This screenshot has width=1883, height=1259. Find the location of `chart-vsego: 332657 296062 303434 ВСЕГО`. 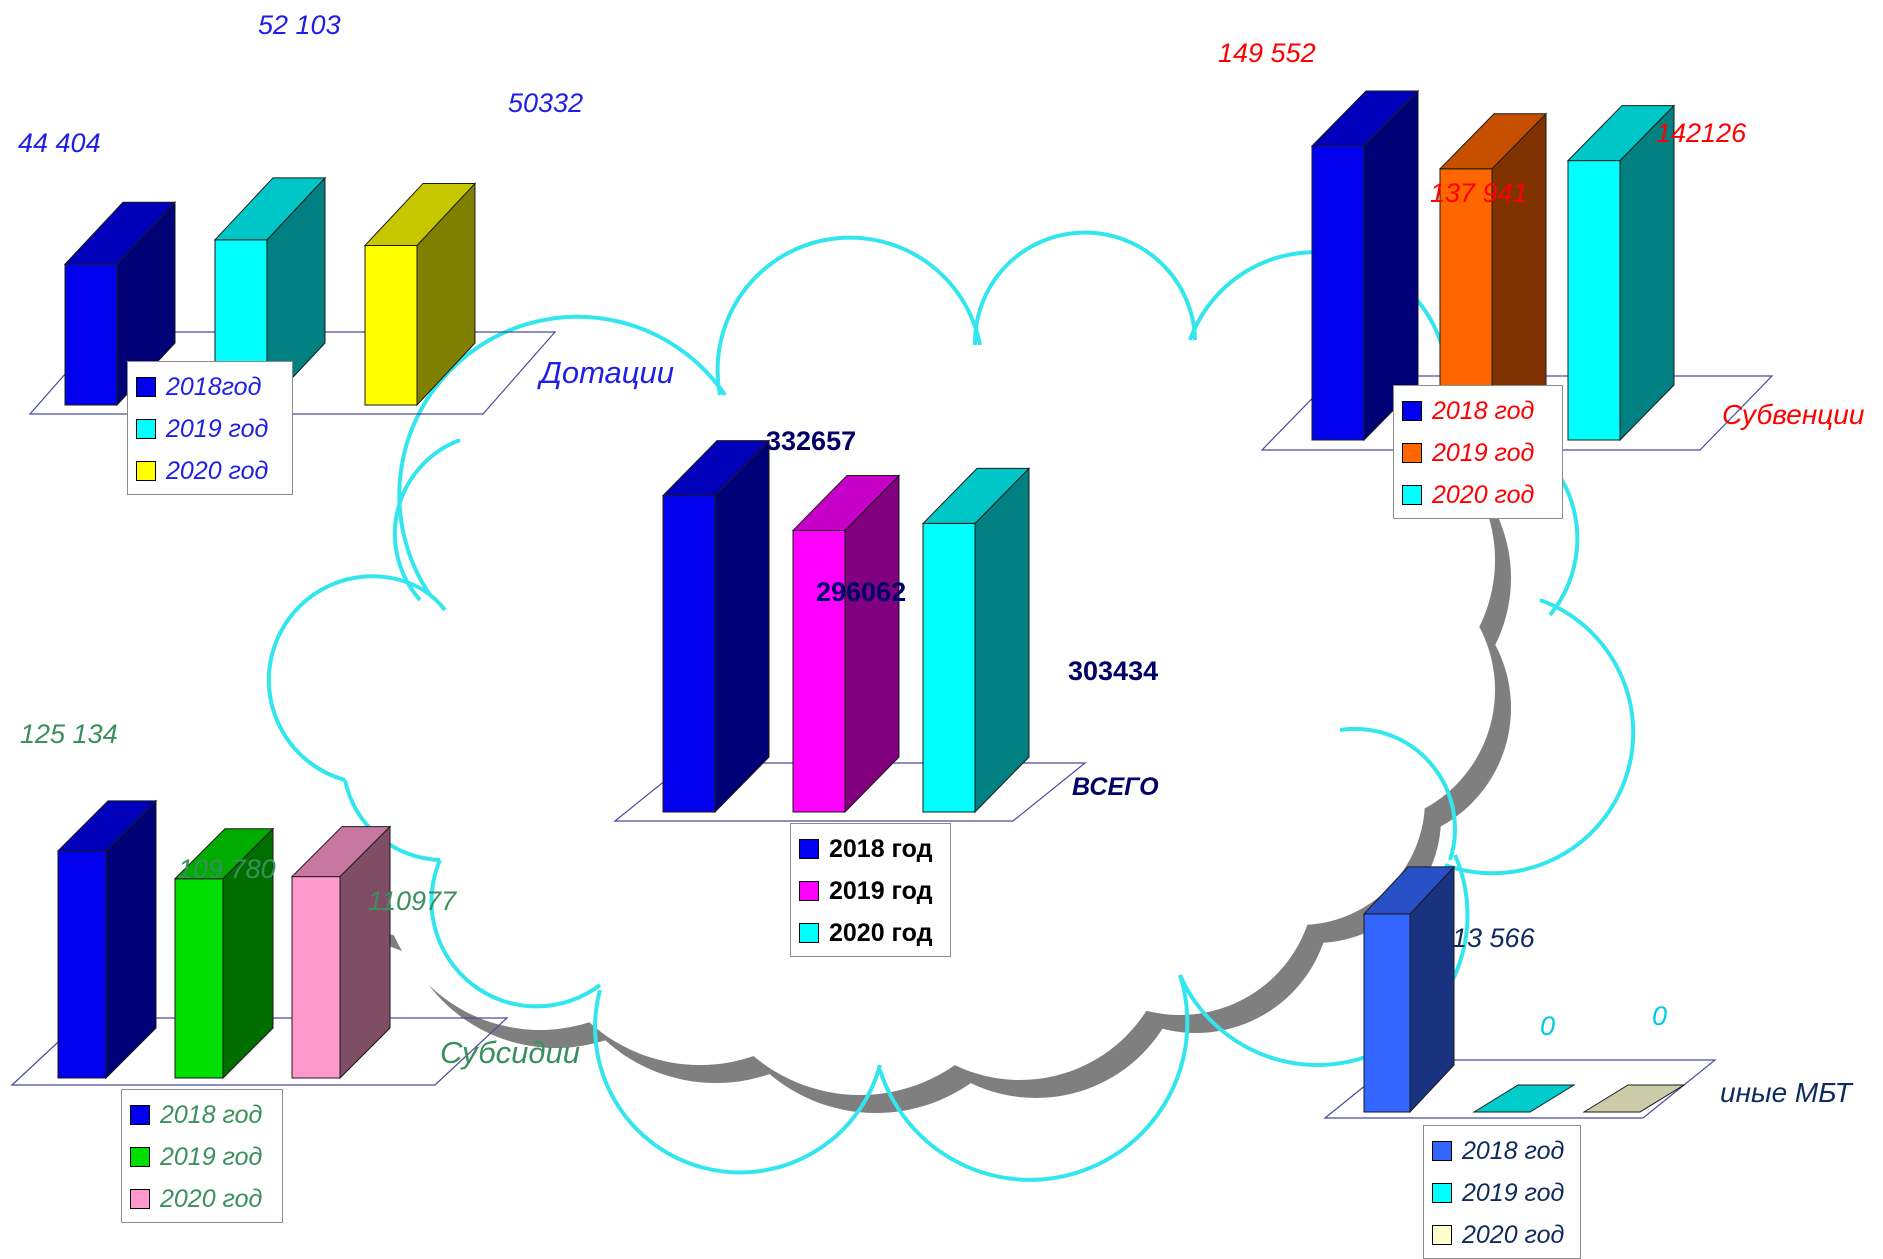

chart-vsego: 332657 296062 303434 ВСЕГО is located at coordinates (886, 624).